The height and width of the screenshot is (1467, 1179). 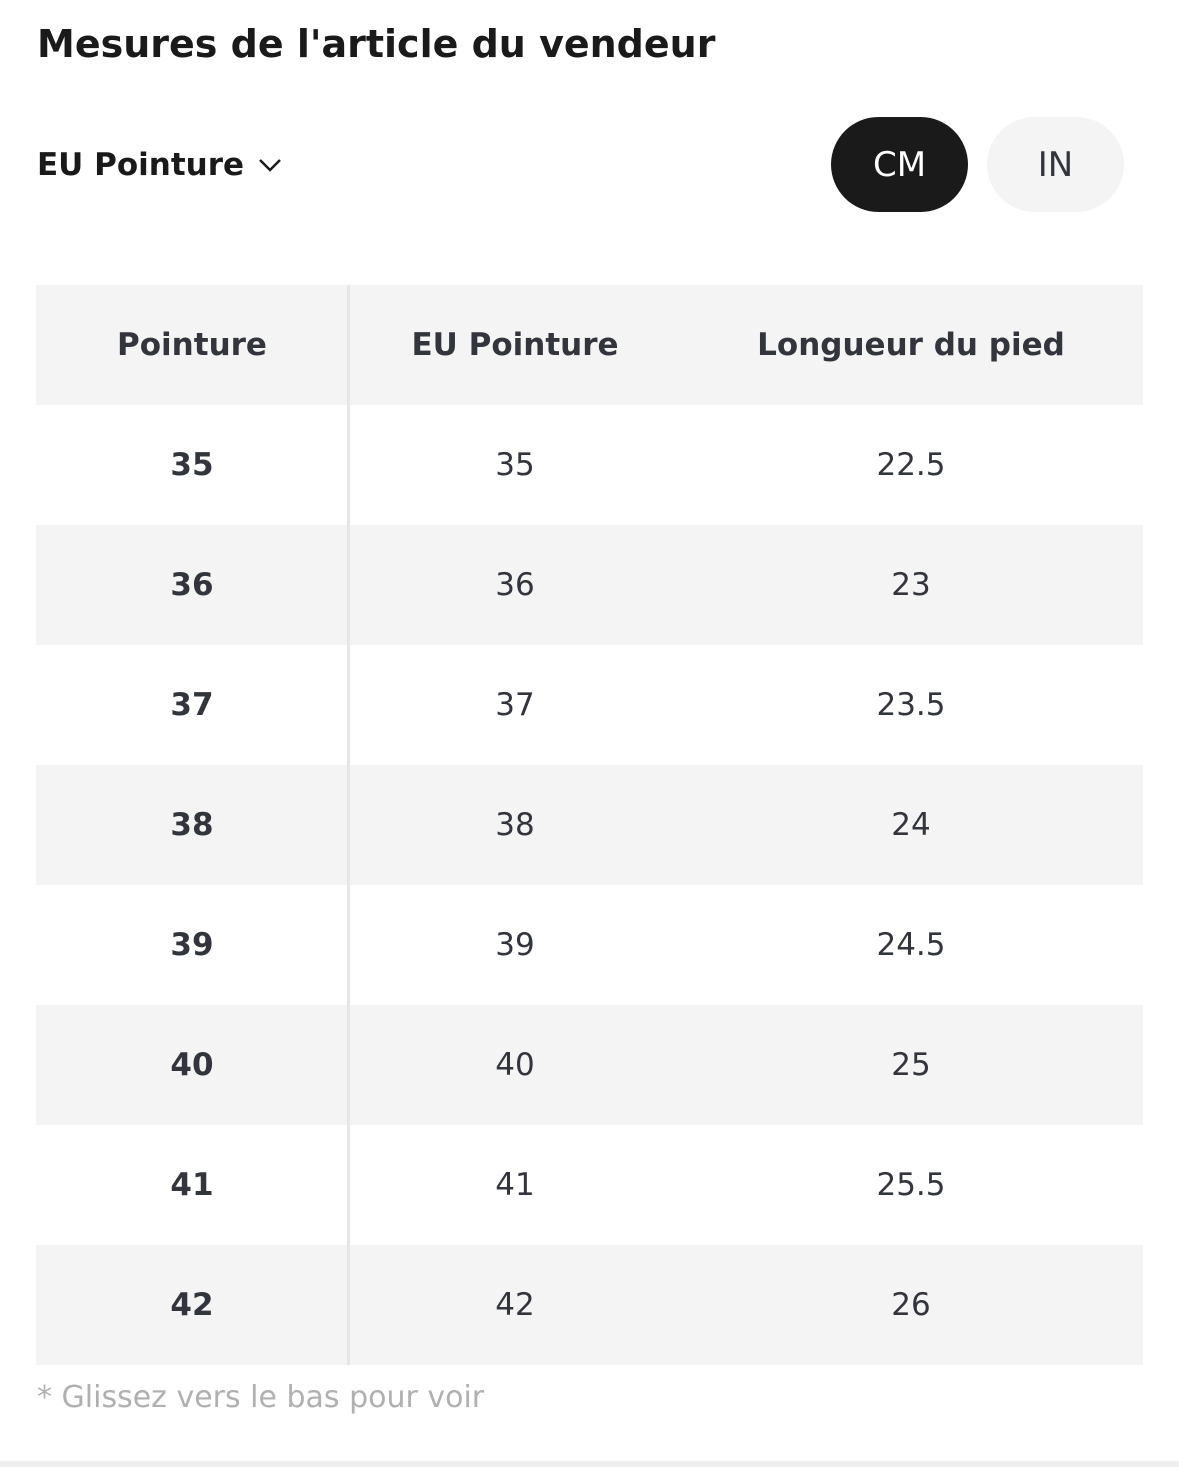 I want to click on table-row: 38 38 24, so click(x=589, y=825).